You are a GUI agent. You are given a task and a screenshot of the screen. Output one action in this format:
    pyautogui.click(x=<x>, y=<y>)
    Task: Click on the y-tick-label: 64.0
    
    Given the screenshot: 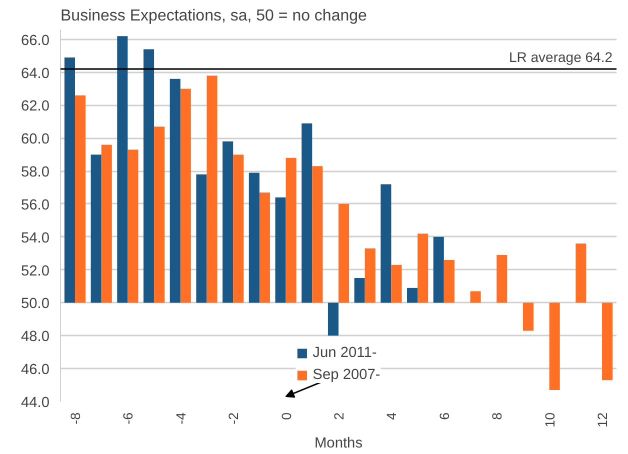 What is the action you would take?
    pyautogui.click(x=35, y=74)
    